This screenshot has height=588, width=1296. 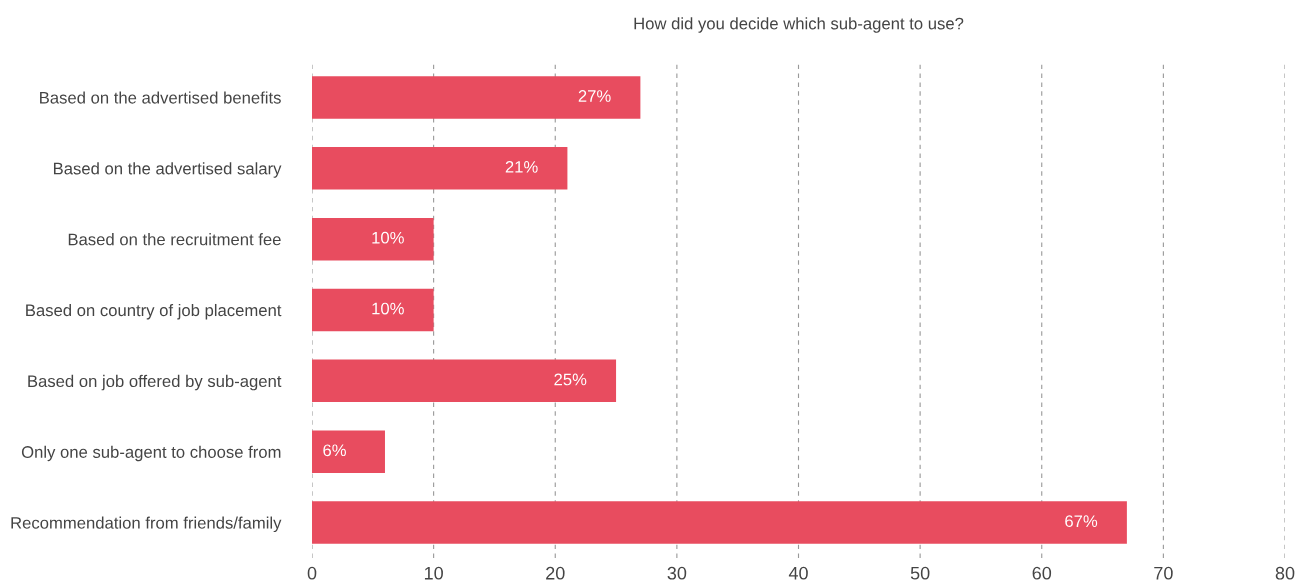 What do you see at coordinates (521, 166) in the screenshot?
I see `data-label: 21%` at bounding box center [521, 166].